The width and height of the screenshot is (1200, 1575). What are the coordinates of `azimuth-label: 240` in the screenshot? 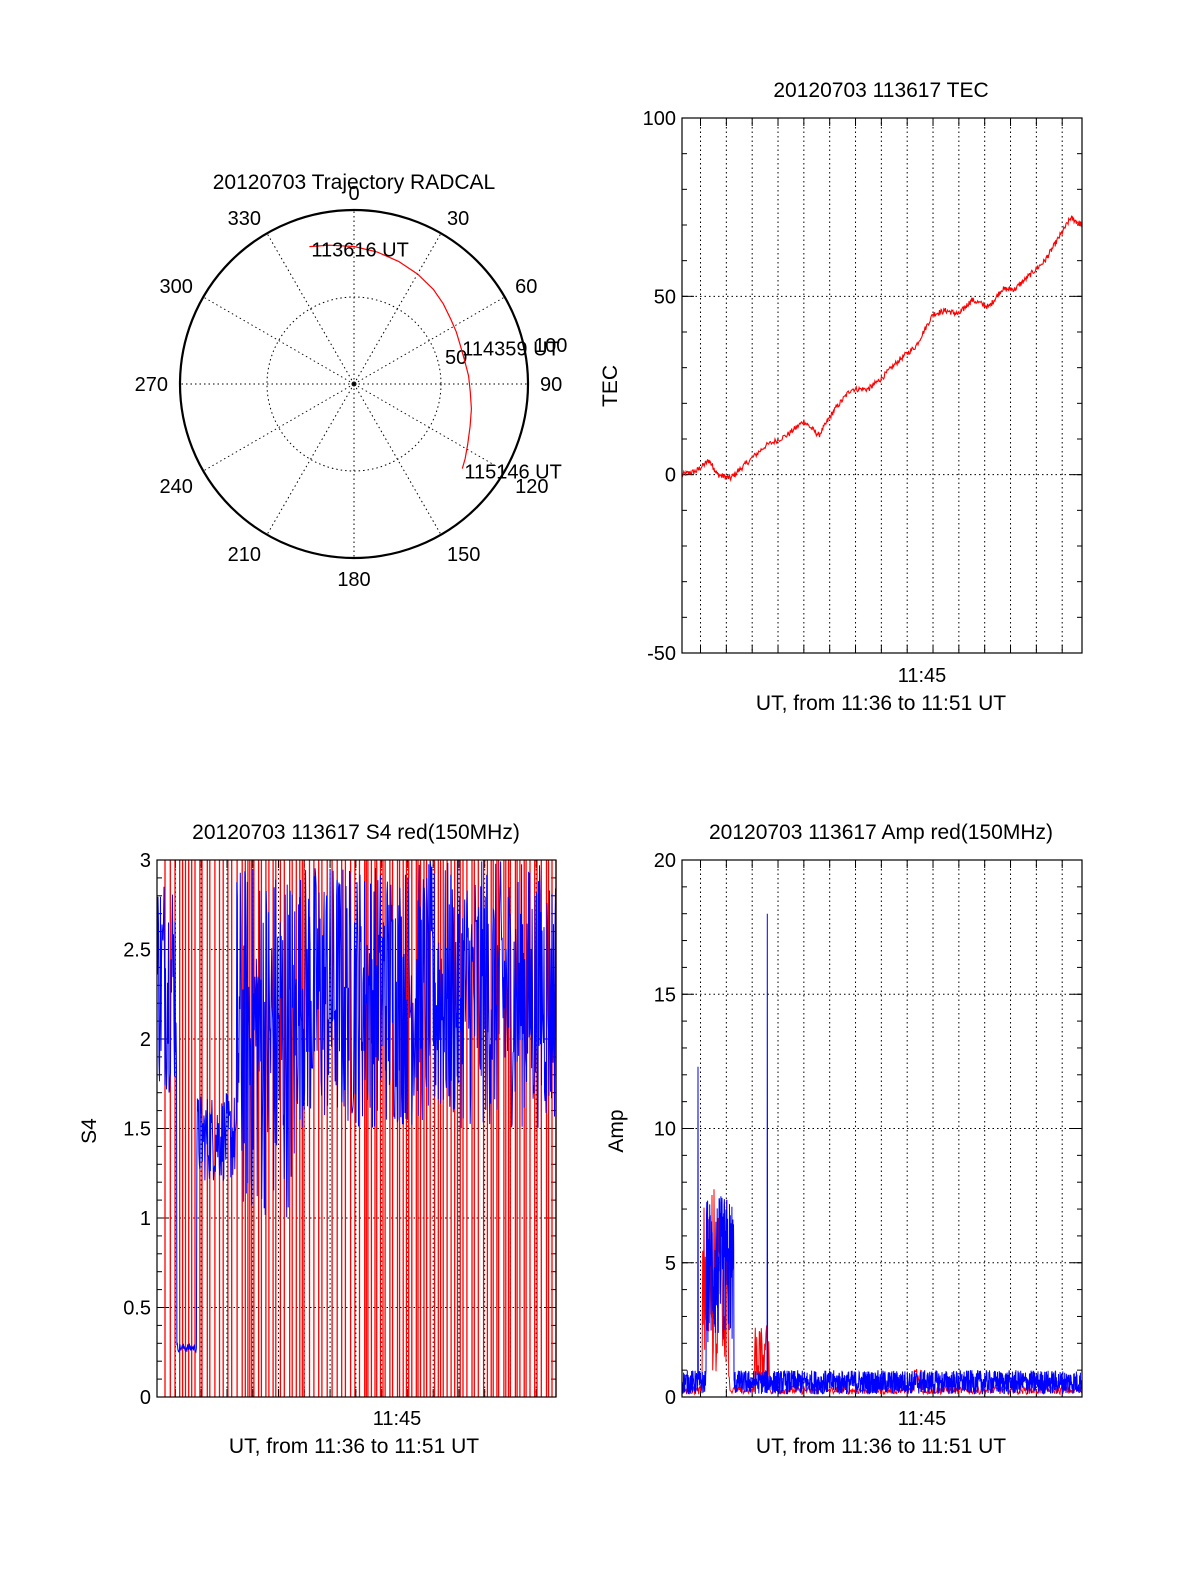 It's located at (176, 487).